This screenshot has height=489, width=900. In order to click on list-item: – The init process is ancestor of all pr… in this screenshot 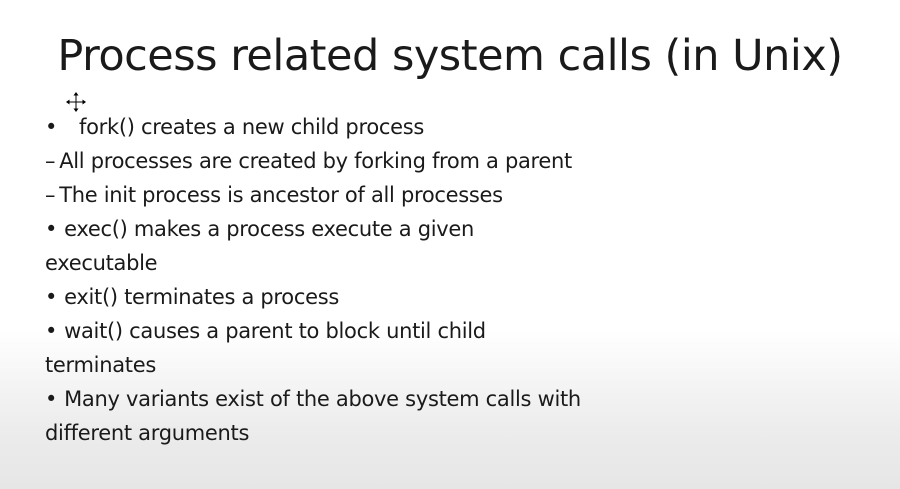, I will do `click(365, 195)`.